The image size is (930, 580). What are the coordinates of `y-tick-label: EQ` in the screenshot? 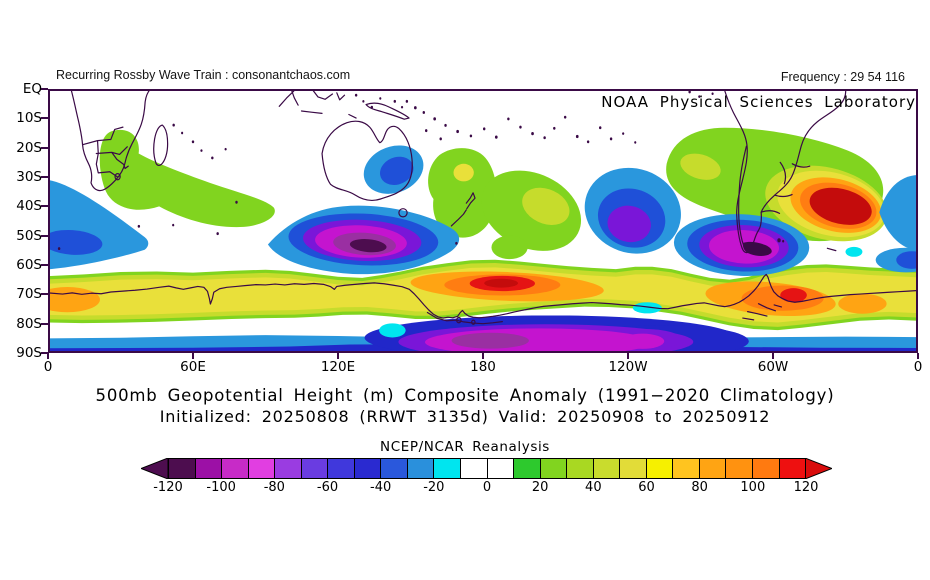 It's located at (32, 89).